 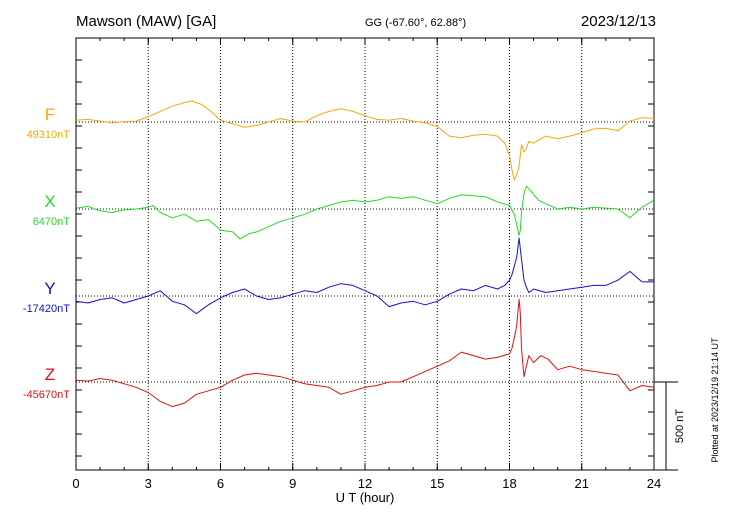 What do you see at coordinates (146, 21) in the screenshot?
I see `station-title: Mawson (MAW) [GA]` at bounding box center [146, 21].